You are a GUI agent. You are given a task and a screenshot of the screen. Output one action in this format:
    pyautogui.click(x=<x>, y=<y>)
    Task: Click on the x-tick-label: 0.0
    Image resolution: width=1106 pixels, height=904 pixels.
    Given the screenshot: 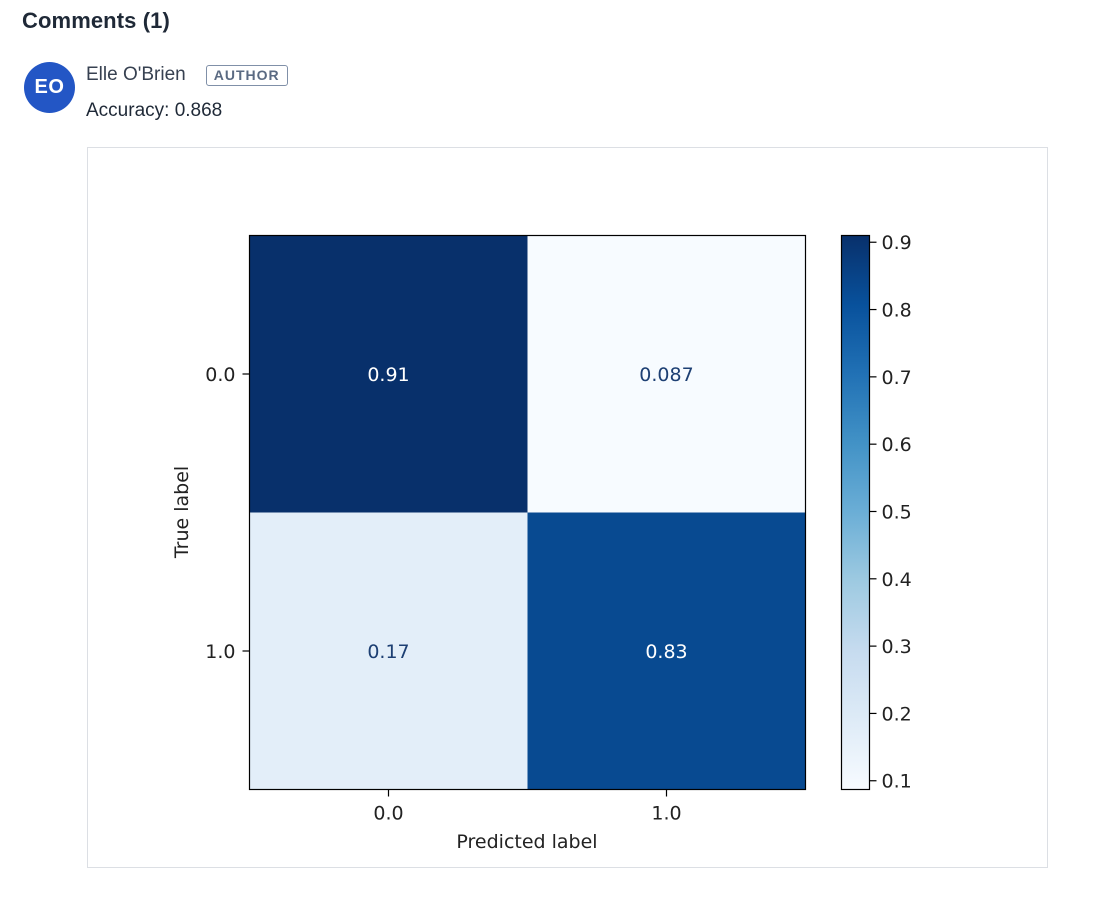 What is the action you would take?
    pyautogui.click(x=388, y=814)
    